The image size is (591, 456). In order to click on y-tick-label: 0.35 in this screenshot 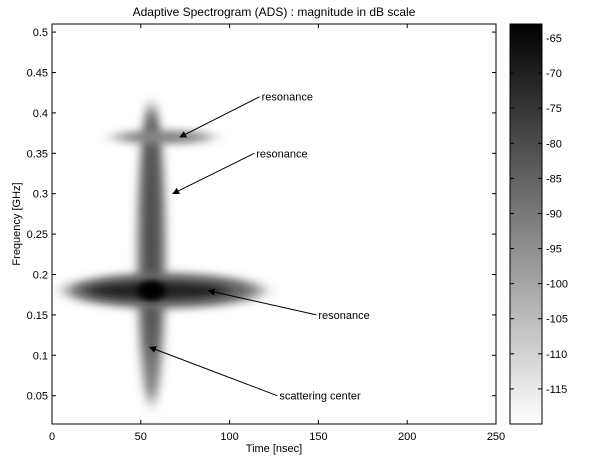, I will do `click(37, 154)`.